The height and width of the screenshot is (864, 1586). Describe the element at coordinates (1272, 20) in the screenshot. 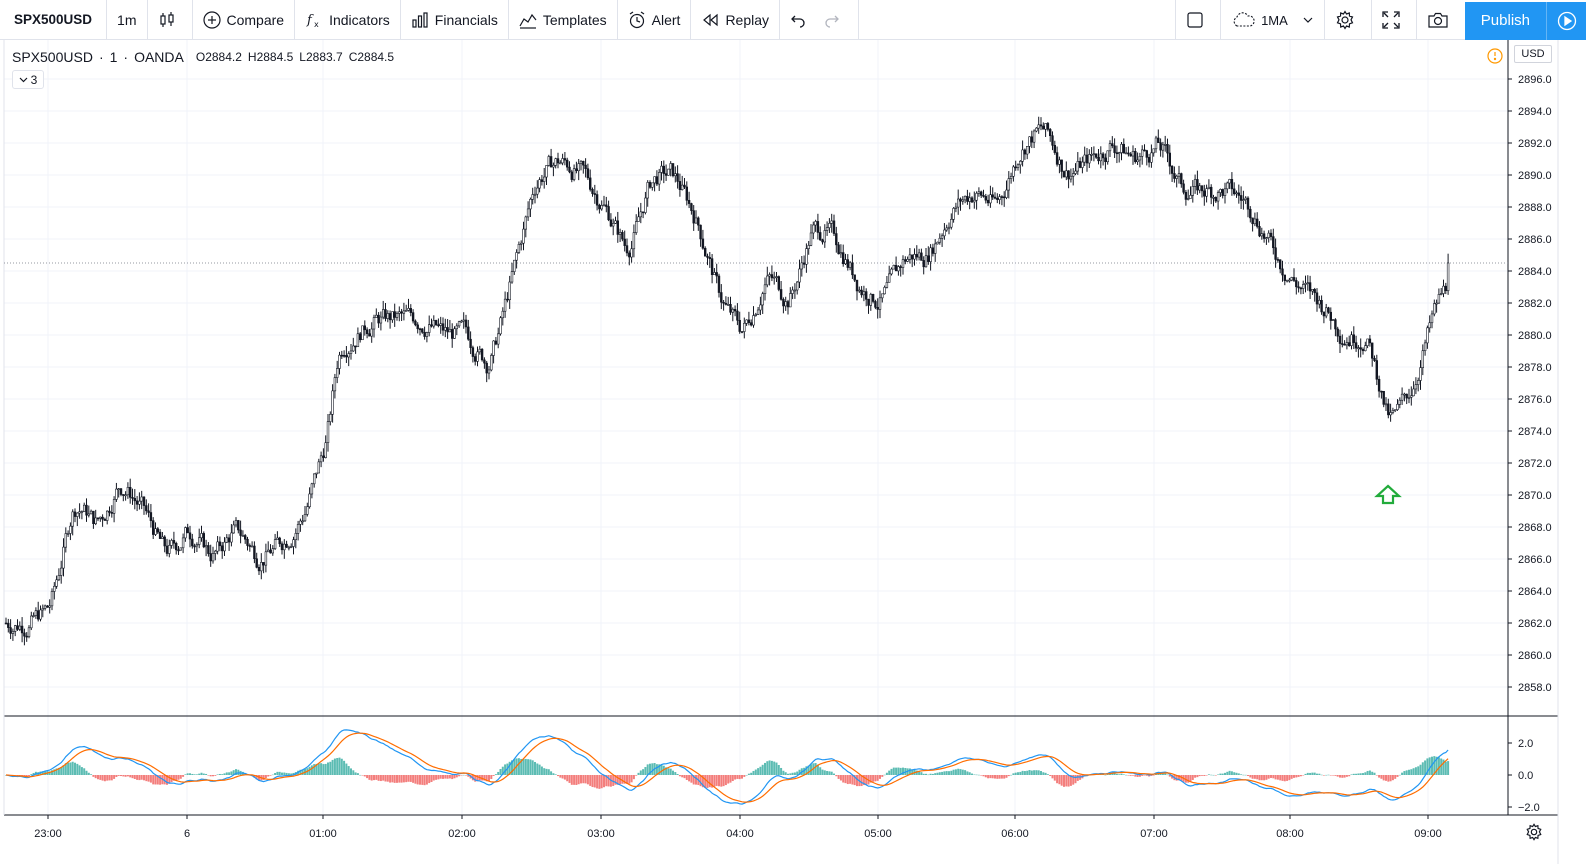

I see `save-layout-button: 1MA` at that location.